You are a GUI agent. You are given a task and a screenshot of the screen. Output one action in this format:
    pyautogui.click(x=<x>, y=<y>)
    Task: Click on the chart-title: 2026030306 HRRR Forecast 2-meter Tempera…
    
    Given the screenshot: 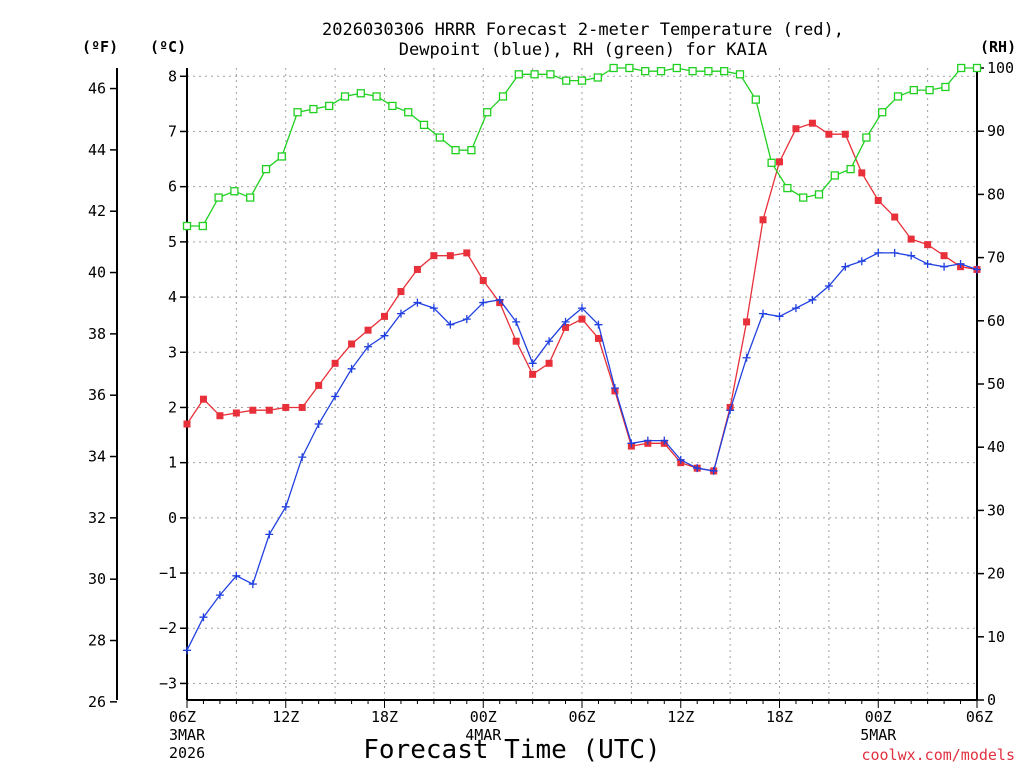 What is the action you would take?
    pyautogui.click(x=583, y=30)
    